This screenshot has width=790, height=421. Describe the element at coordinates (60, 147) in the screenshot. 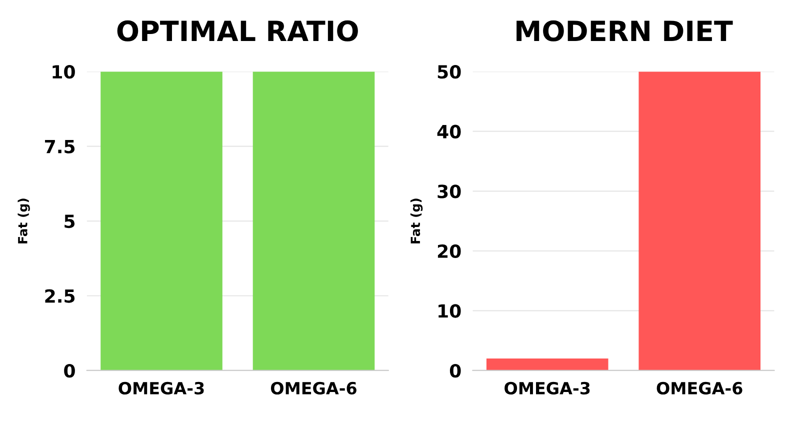

I see `y-tick-label: 7.5` at that location.